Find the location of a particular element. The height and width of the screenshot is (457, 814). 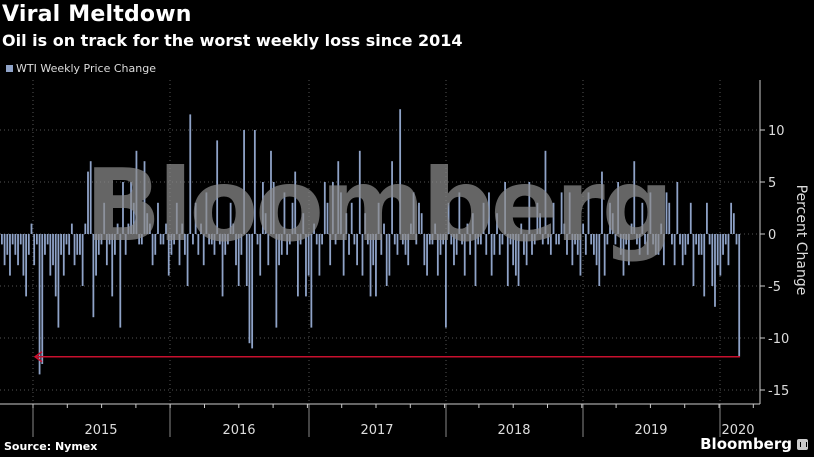

brand-logo: Bloomberg is located at coordinates (754, 444).